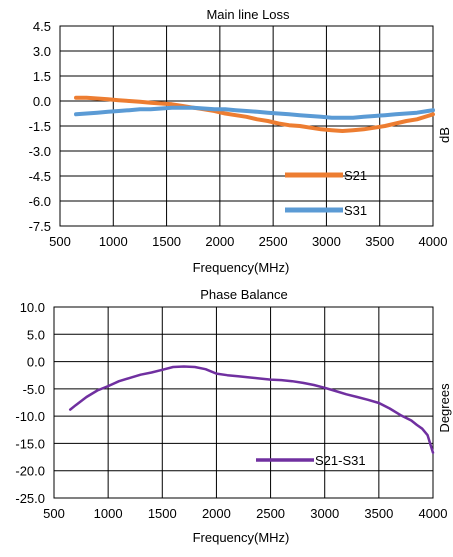 This screenshot has width=453, height=557. Describe the element at coordinates (355, 210) in the screenshot. I see `legend-label-s31: S31` at that location.